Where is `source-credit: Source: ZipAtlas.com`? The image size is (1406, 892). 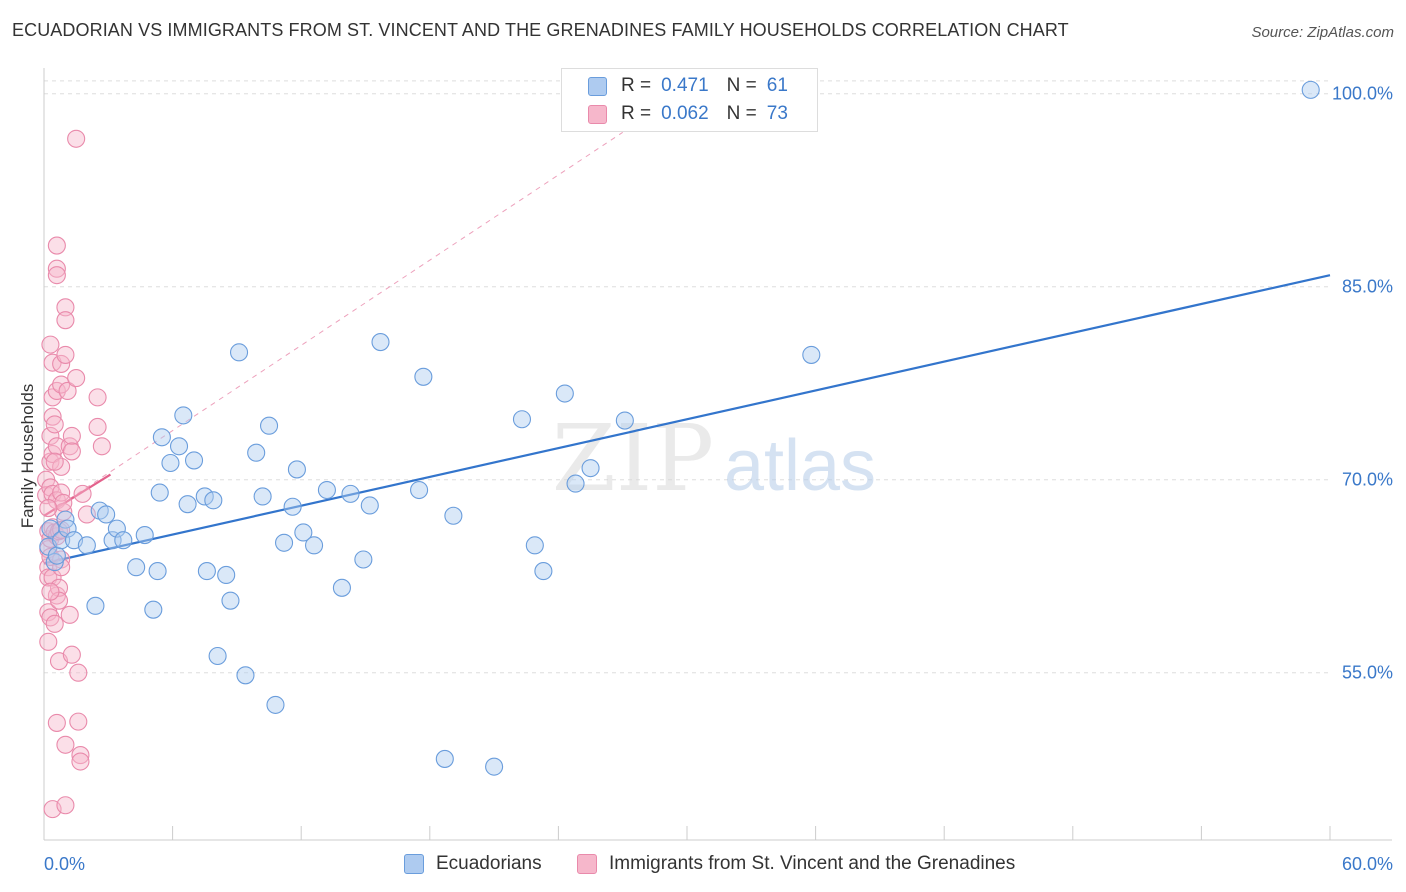 source-credit: Source: ZipAtlas.com is located at coordinates (1322, 32).